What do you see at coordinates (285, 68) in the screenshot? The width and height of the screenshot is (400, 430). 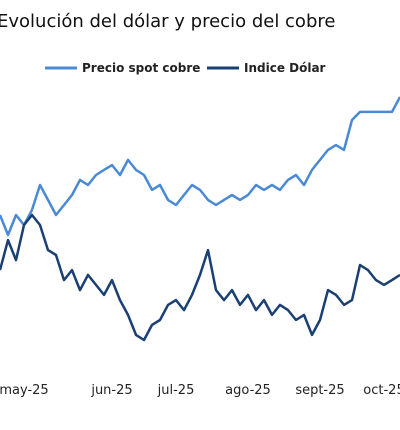 I see `legend-label: Indice Dólar` at bounding box center [285, 68].